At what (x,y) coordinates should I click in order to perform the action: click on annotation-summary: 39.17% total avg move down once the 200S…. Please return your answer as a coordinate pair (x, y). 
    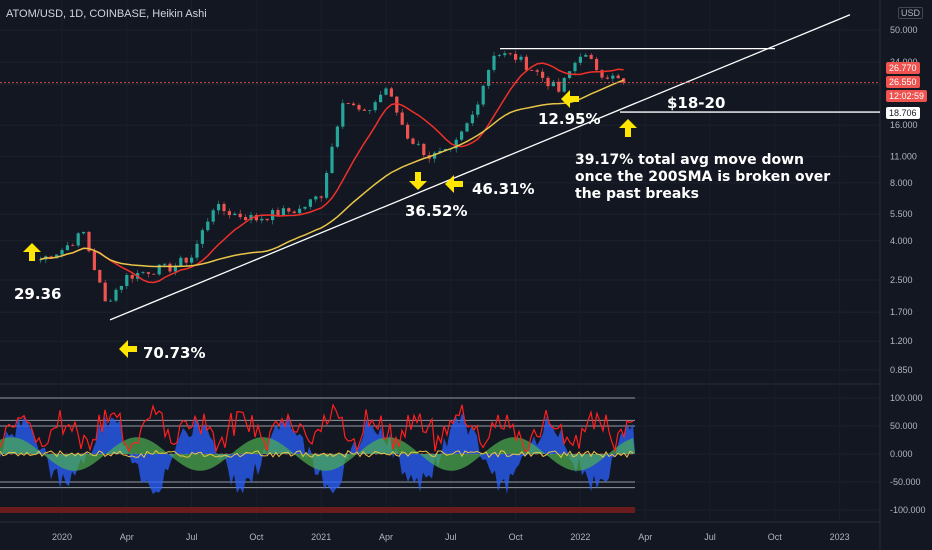
    Looking at the image, I should click on (703, 177).